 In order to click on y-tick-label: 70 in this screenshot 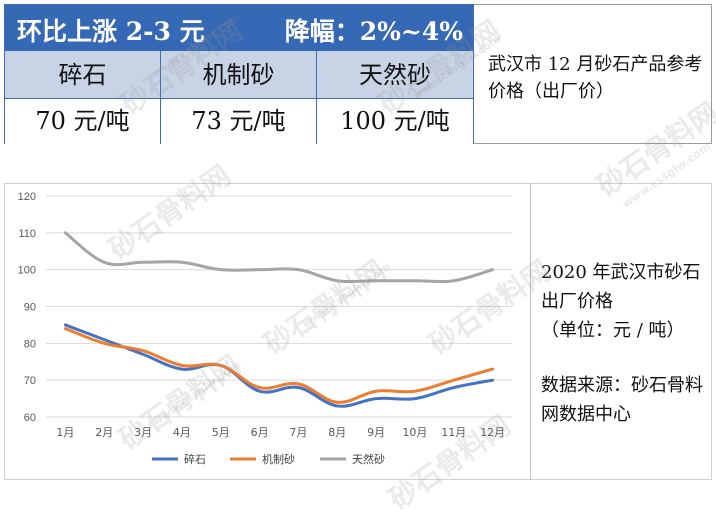, I will do `click(30, 381)`.